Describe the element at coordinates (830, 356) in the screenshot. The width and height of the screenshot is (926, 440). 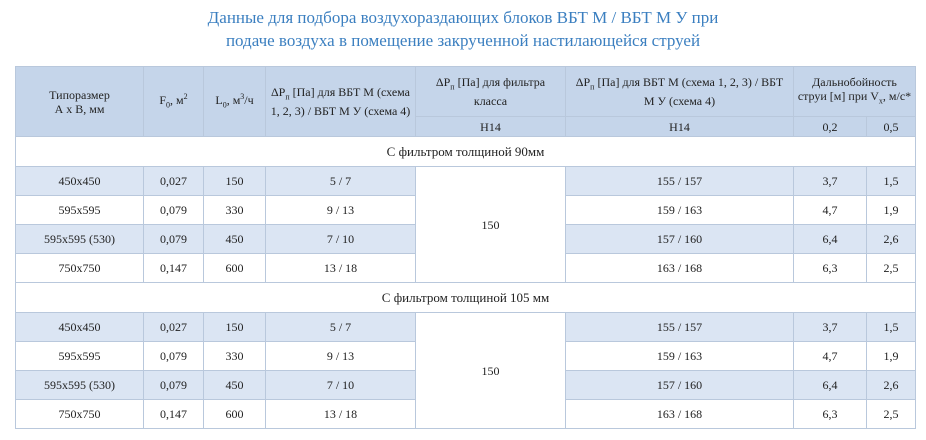
I see `data-cell: 4,7` at that location.